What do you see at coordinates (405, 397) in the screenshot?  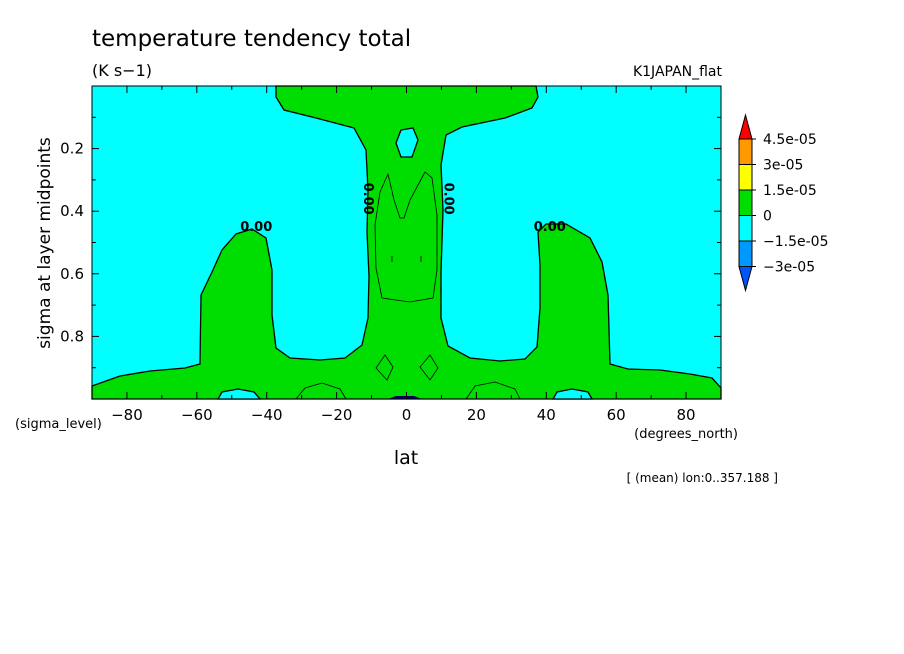 I see `strong-negative-spot` at bounding box center [405, 397].